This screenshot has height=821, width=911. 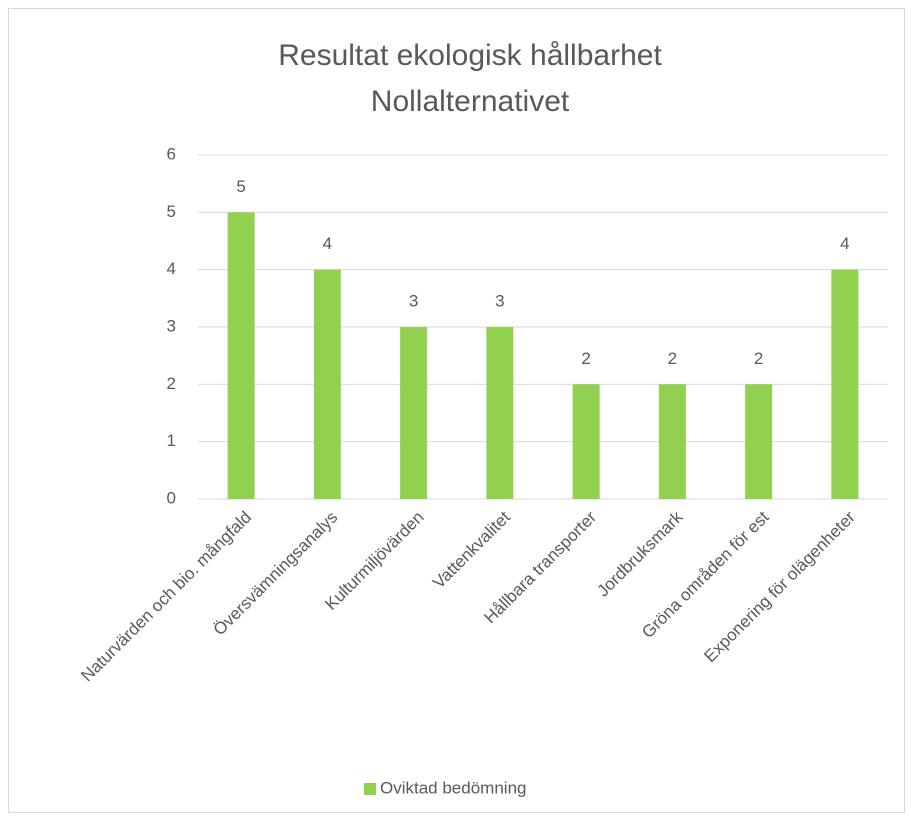 I want to click on y-tick-label: 0, so click(x=171, y=497).